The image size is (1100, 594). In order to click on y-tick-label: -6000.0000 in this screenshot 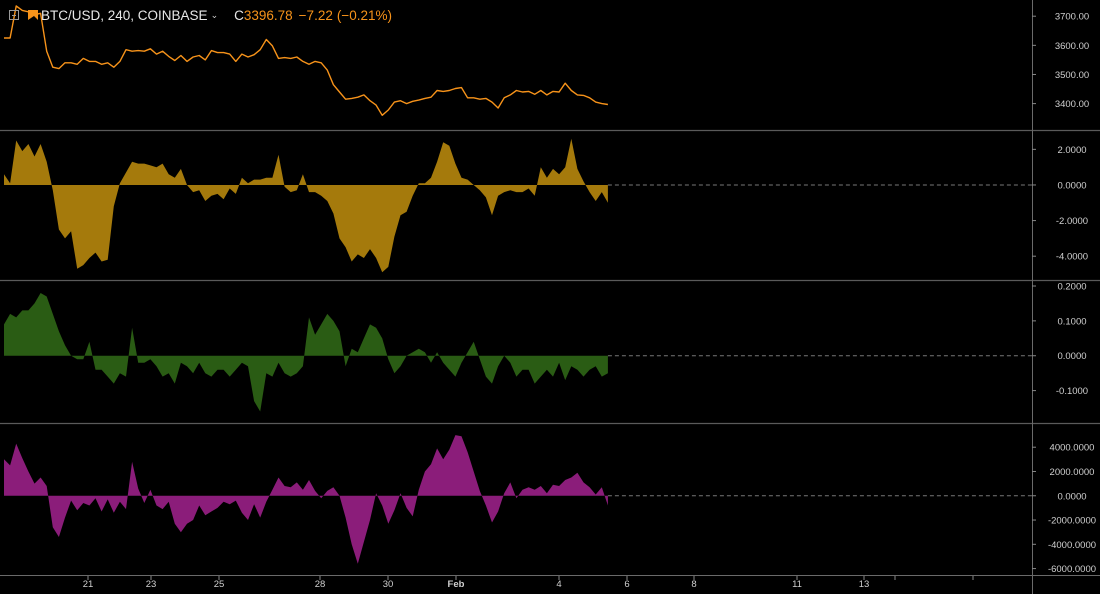, I will do `click(1072, 569)`.